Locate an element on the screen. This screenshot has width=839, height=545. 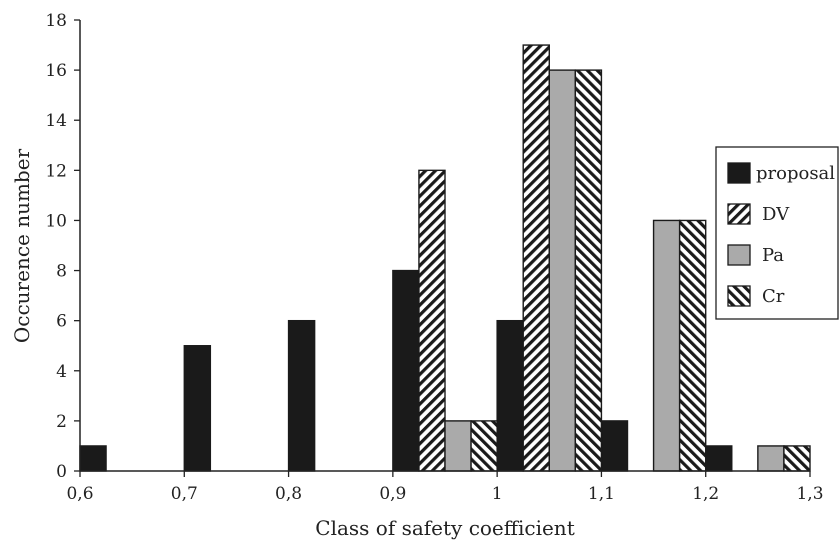
legend-swatch-proposal is located at coordinates (739, 173).